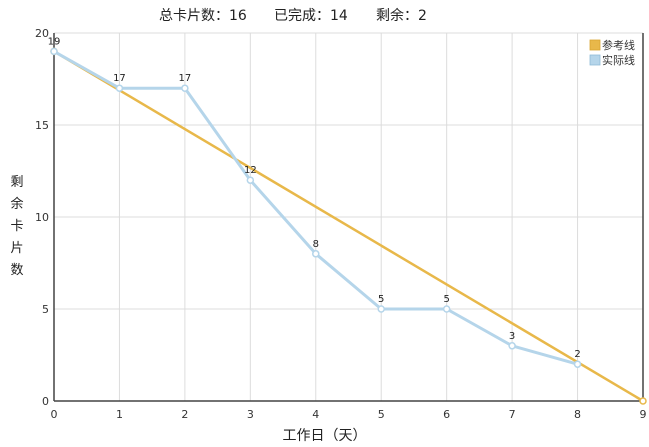  What do you see at coordinates (203, 16) in the screenshot?
I see `total-cards-text: 总卡片数：16` at bounding box center [203, 16].